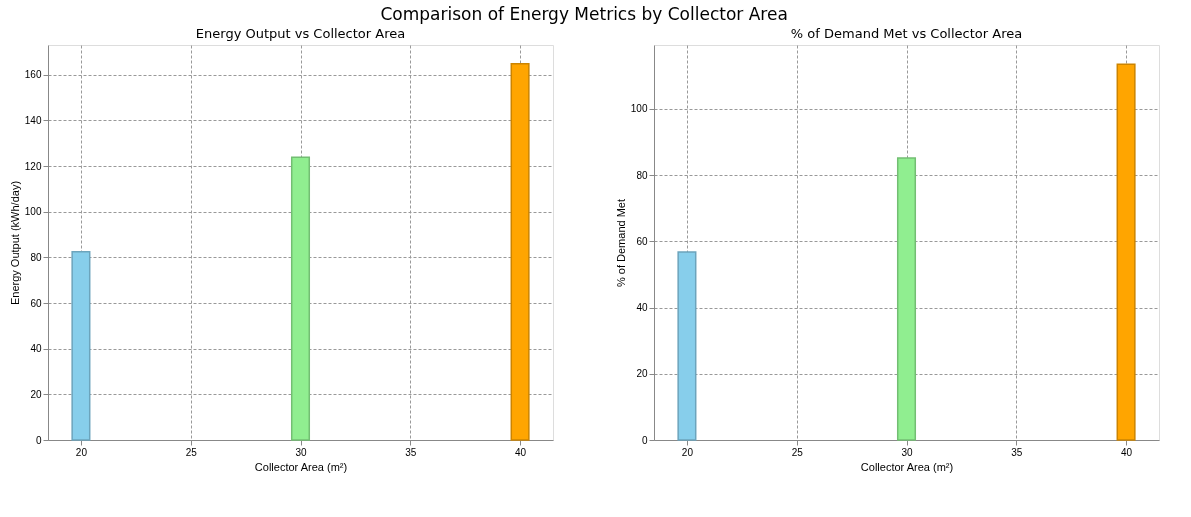 This screenshot has width=1191, height=517. What do you see at coordinates (620, 243) in the screenshot?
I see `y-axis-title: % of Demand Met` at bounding box center [620, 243].